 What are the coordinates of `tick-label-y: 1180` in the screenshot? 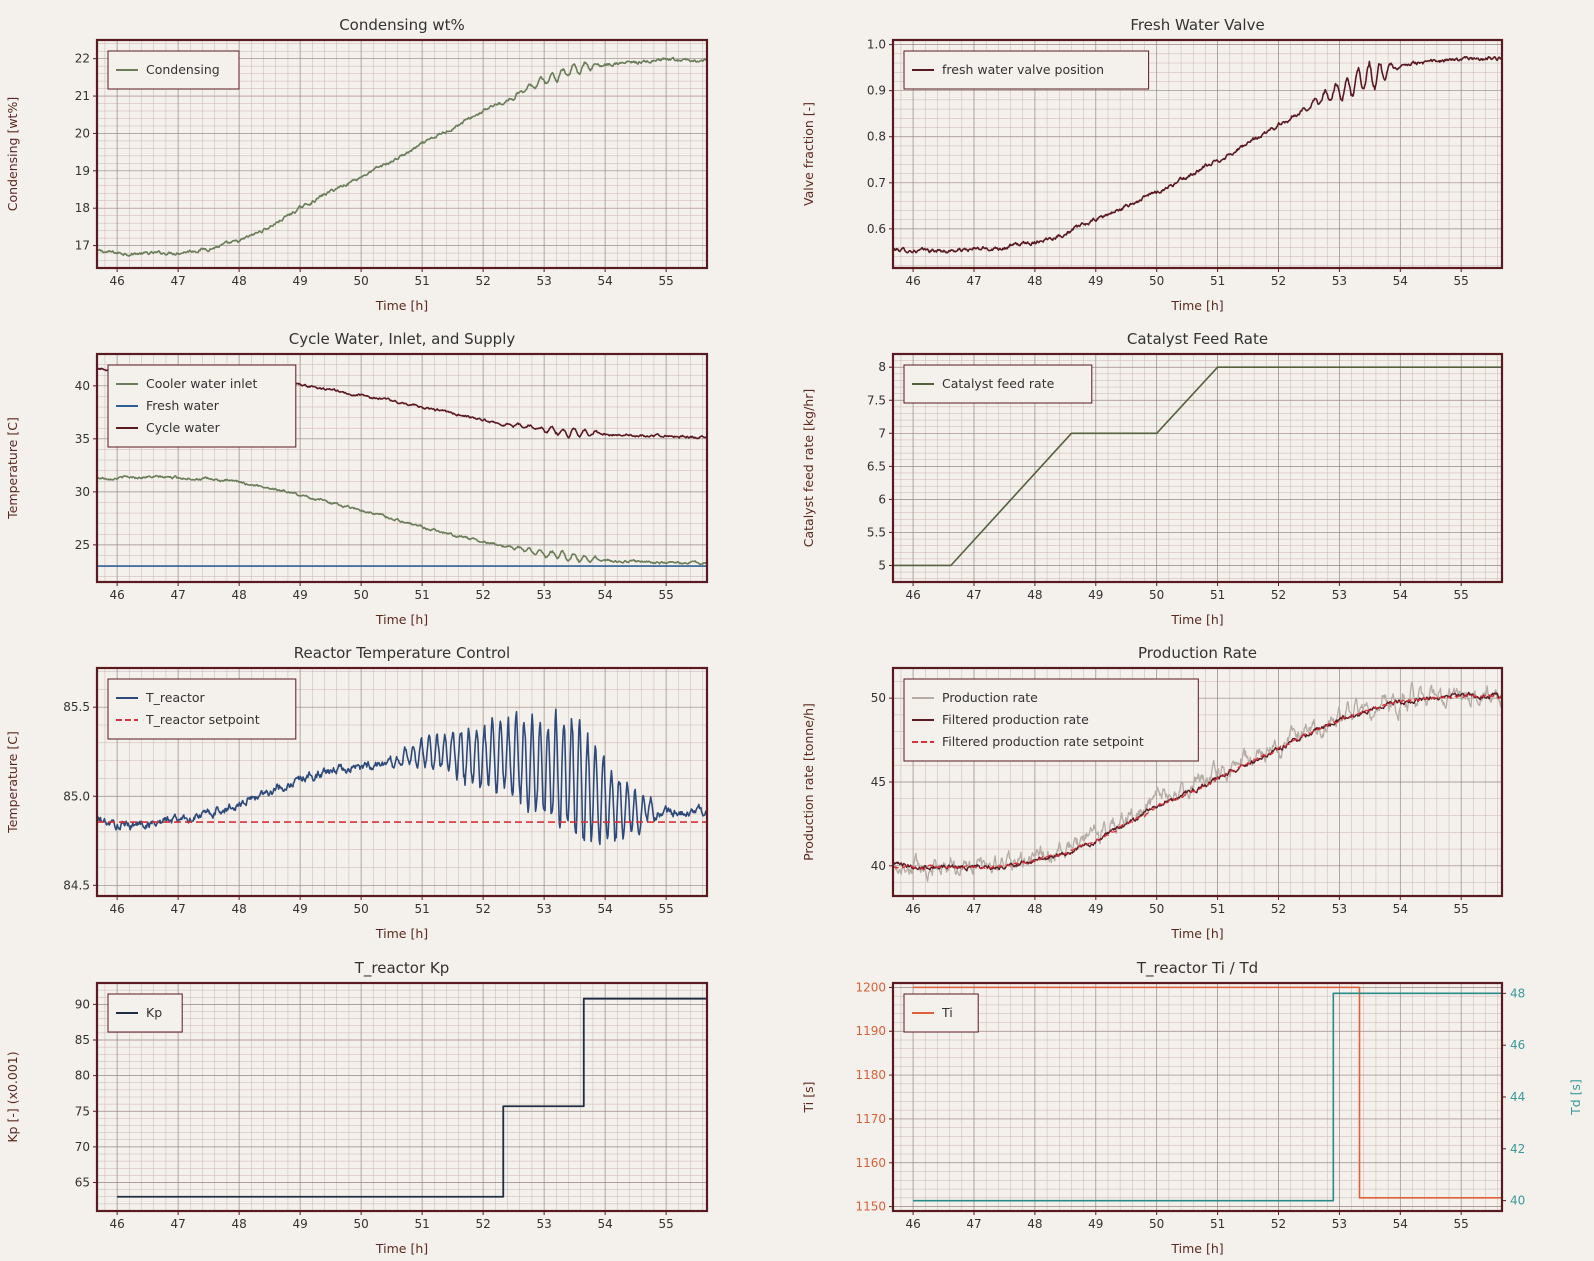 It's located at (870, 1075).